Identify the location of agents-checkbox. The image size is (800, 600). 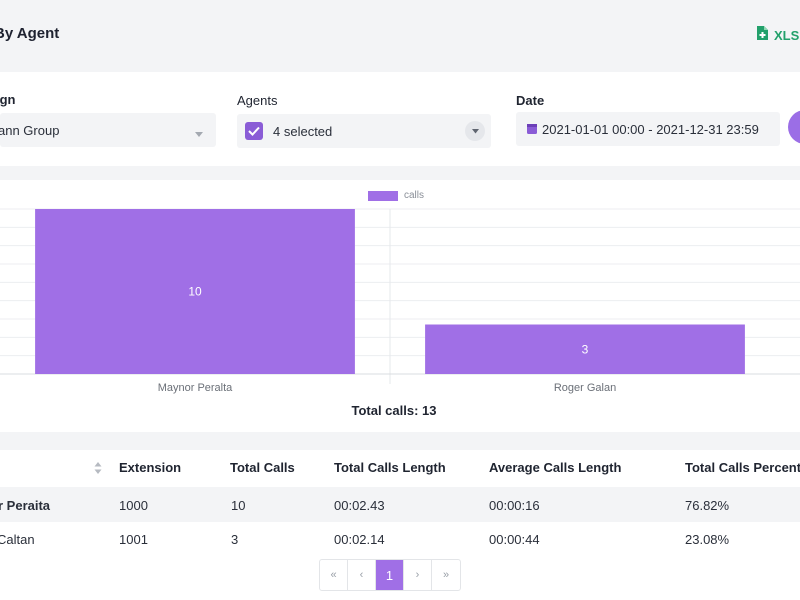
(254, 131).